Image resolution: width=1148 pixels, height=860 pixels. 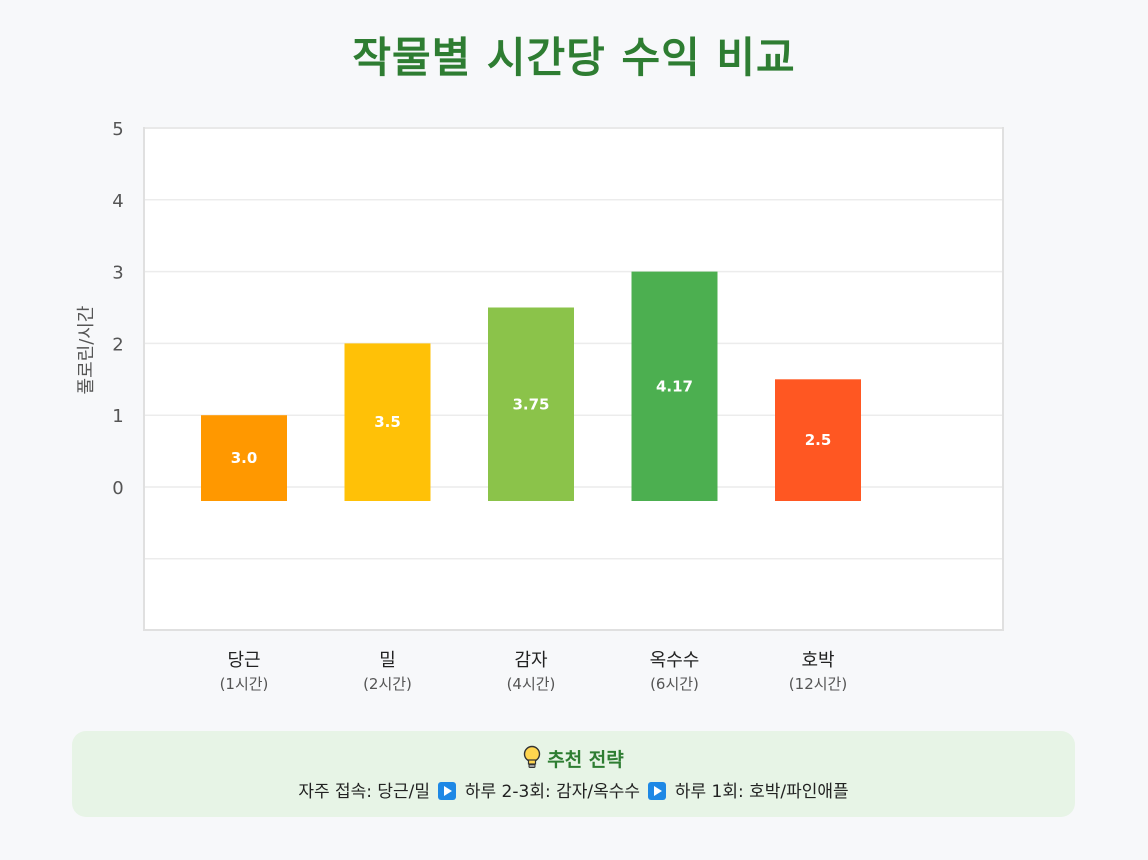 I want to click on bar-data-label: 3.75, so click(x=530, y=404).